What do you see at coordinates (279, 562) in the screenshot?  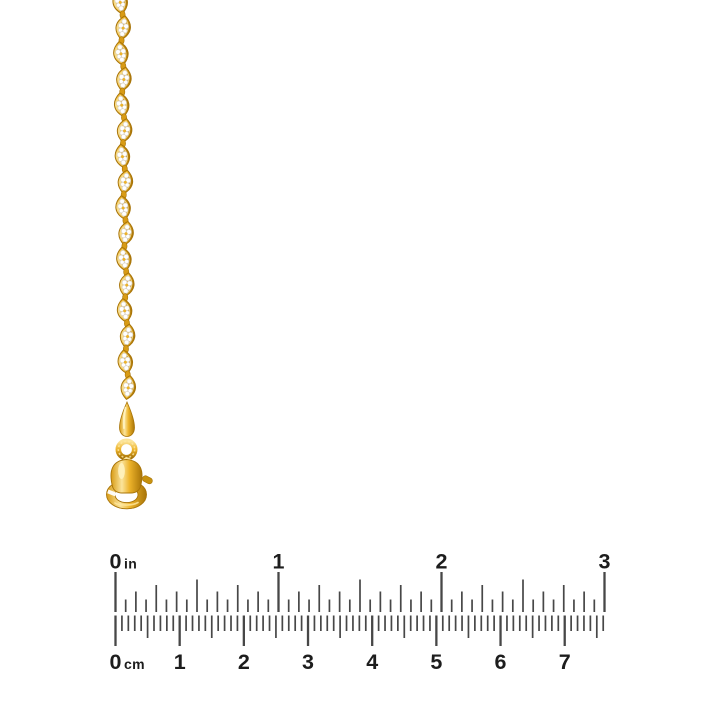 I see `ruler-inch-number: 1` at bounding box center [279, 562].